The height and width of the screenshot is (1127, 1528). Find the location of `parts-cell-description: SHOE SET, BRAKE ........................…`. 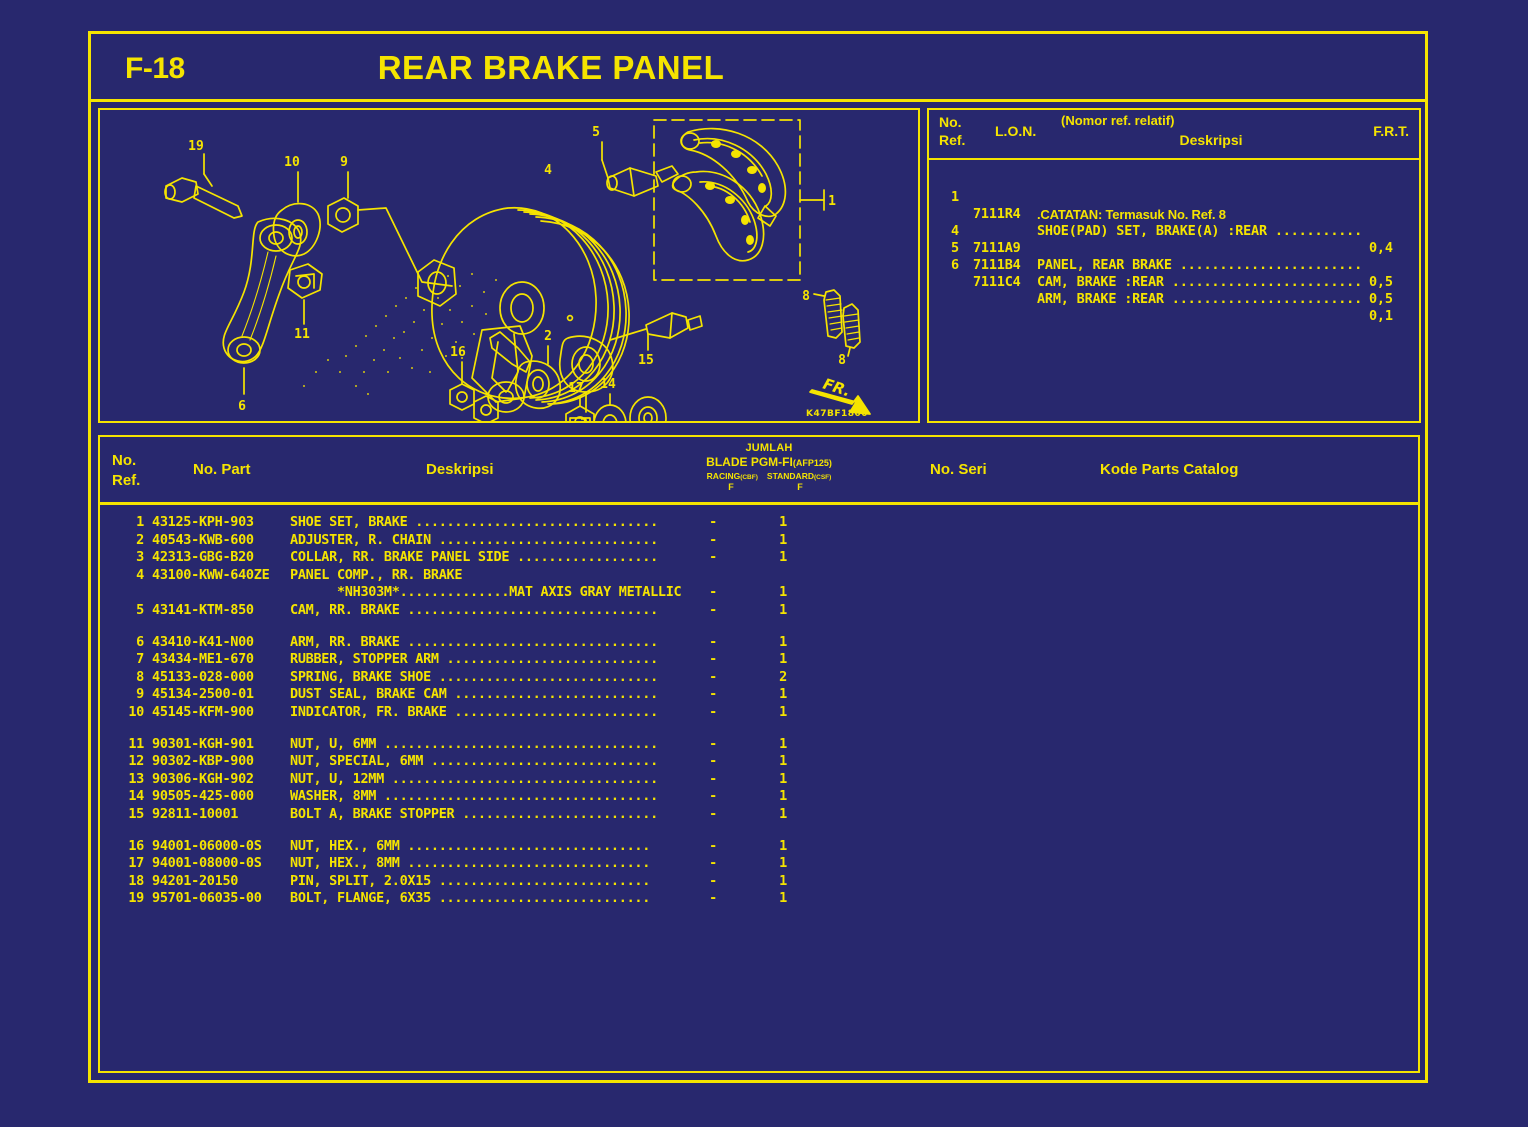

parts-cell-description: SHOE SET, BRAKE ........................… is located at coordinates (474, 522).